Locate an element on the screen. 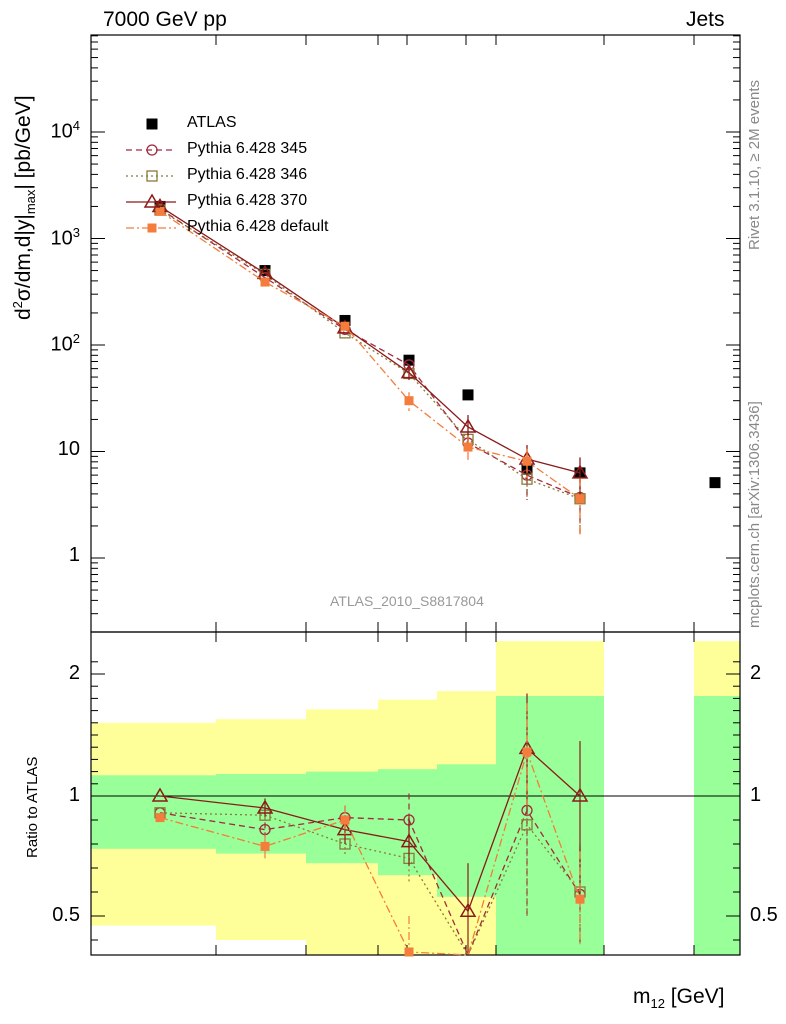 This screenshot has width=786, height=1024. mcplots-label: mcplots.cern.ch [arXiv:1306.3436] is located at coordinates (754, 514).